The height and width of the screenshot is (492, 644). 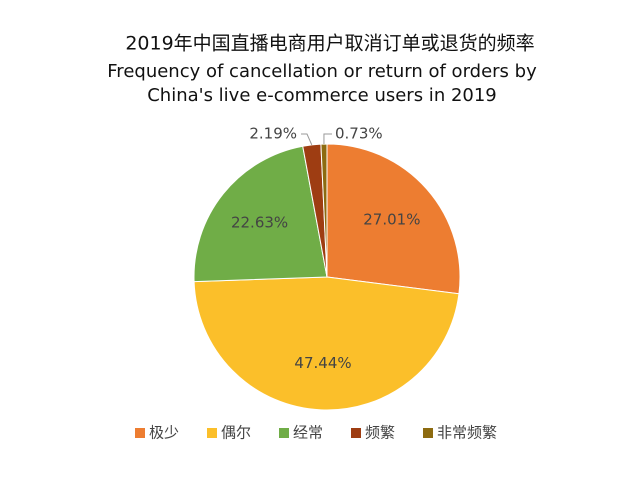 I want to click on chart-subtitle: China's live e-commerce users in 2019, so click(x=322, y=95).